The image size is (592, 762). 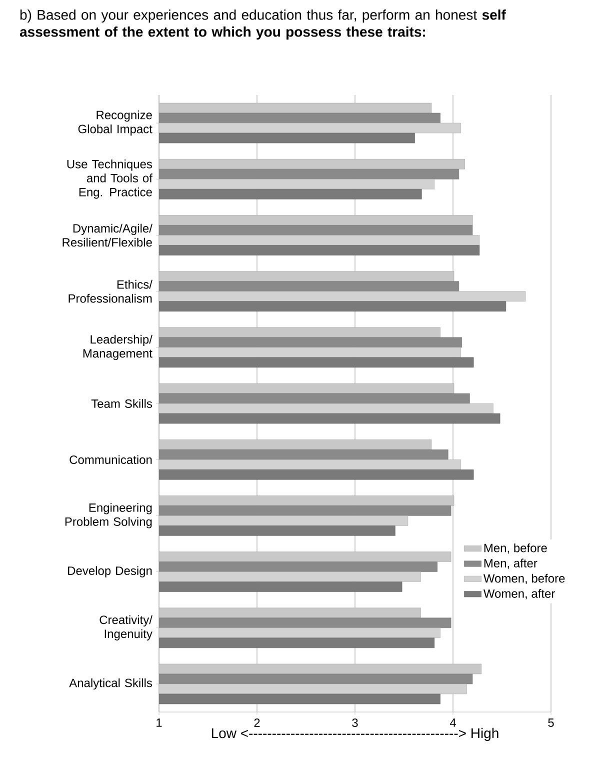 I want to click on x-tick-label: 2, so click(x=257, y=722).